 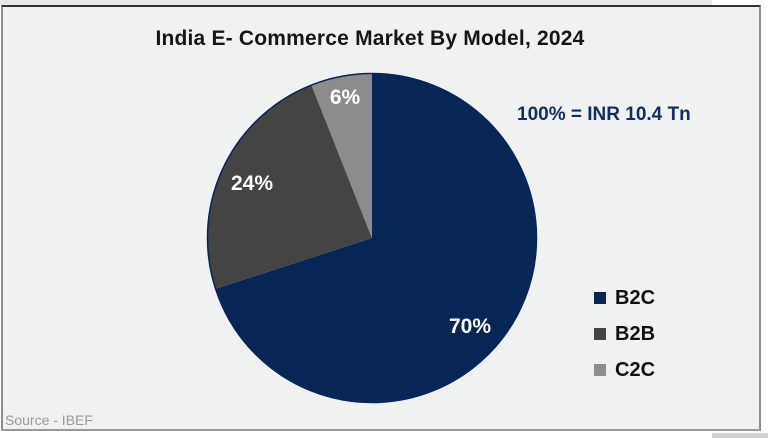 What do you see at coordinates (635, 297) in the screenshot?
I see `legend-label-b2c: B2C` at bounding box center [635, 297].